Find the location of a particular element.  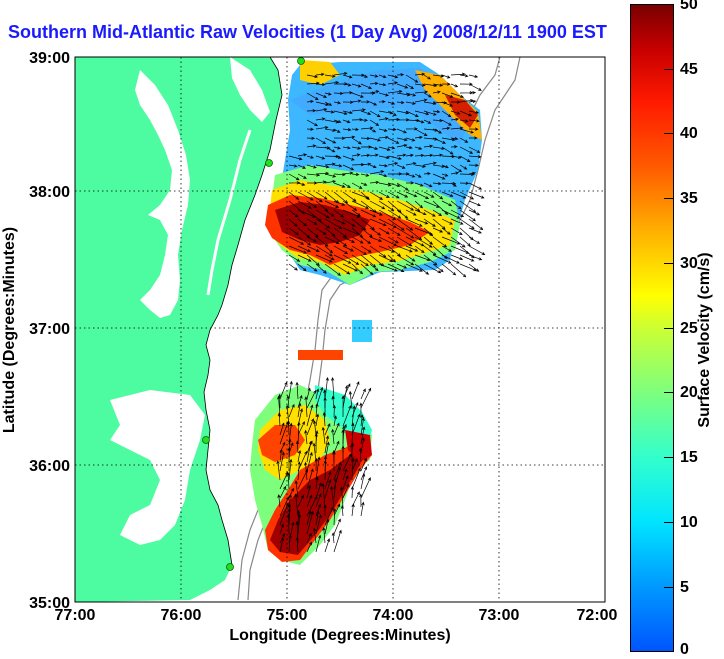

velocity-field-mid is located at coordinates (335, 340).